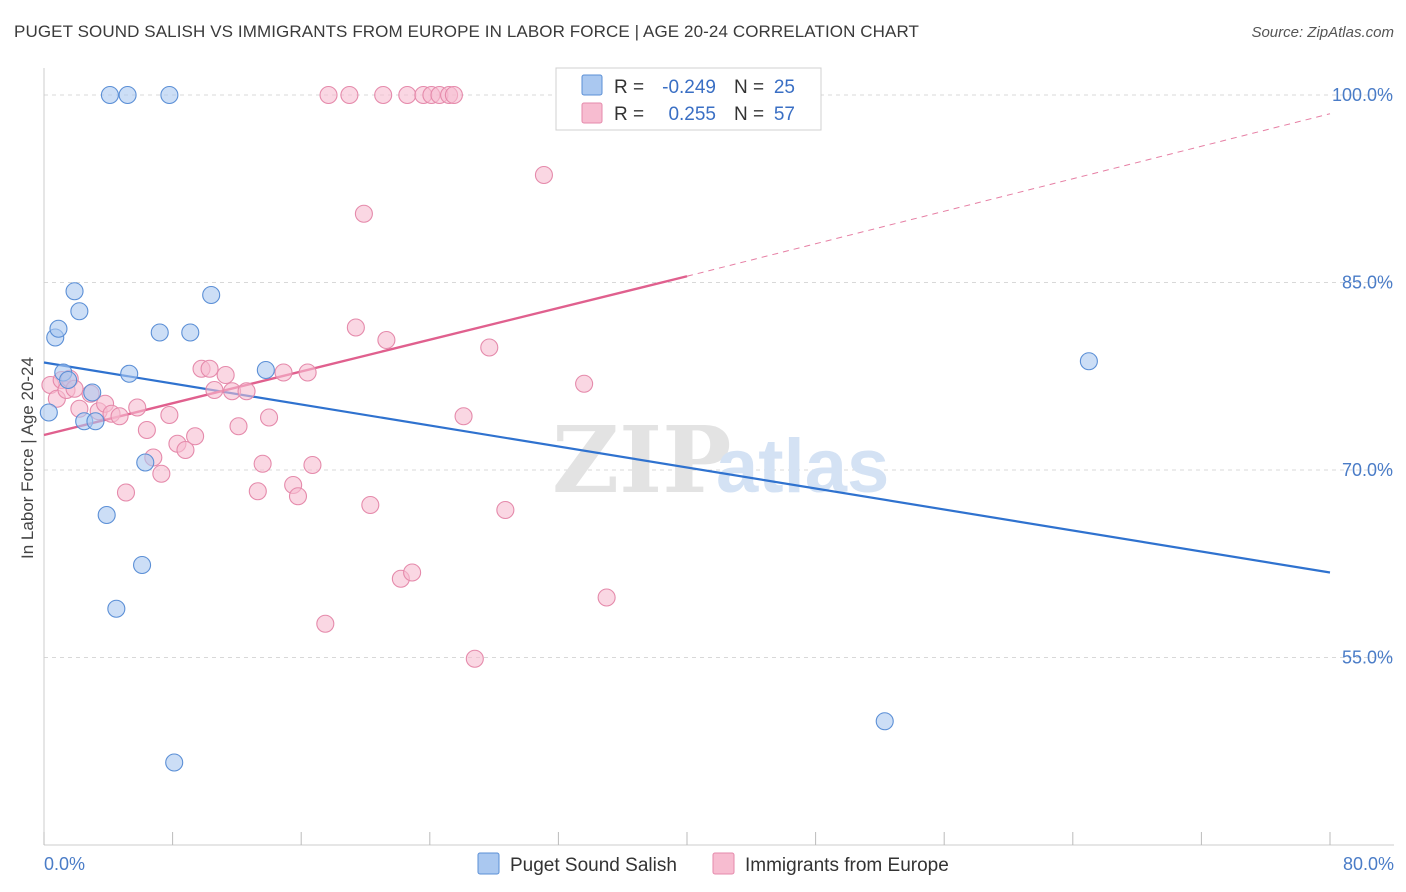 The image size is (1406, 892). What do you see at coordinates (629, 114) in the screenshot?
I see `legend-r-label-2: R =` at bounding box center [629, 114].